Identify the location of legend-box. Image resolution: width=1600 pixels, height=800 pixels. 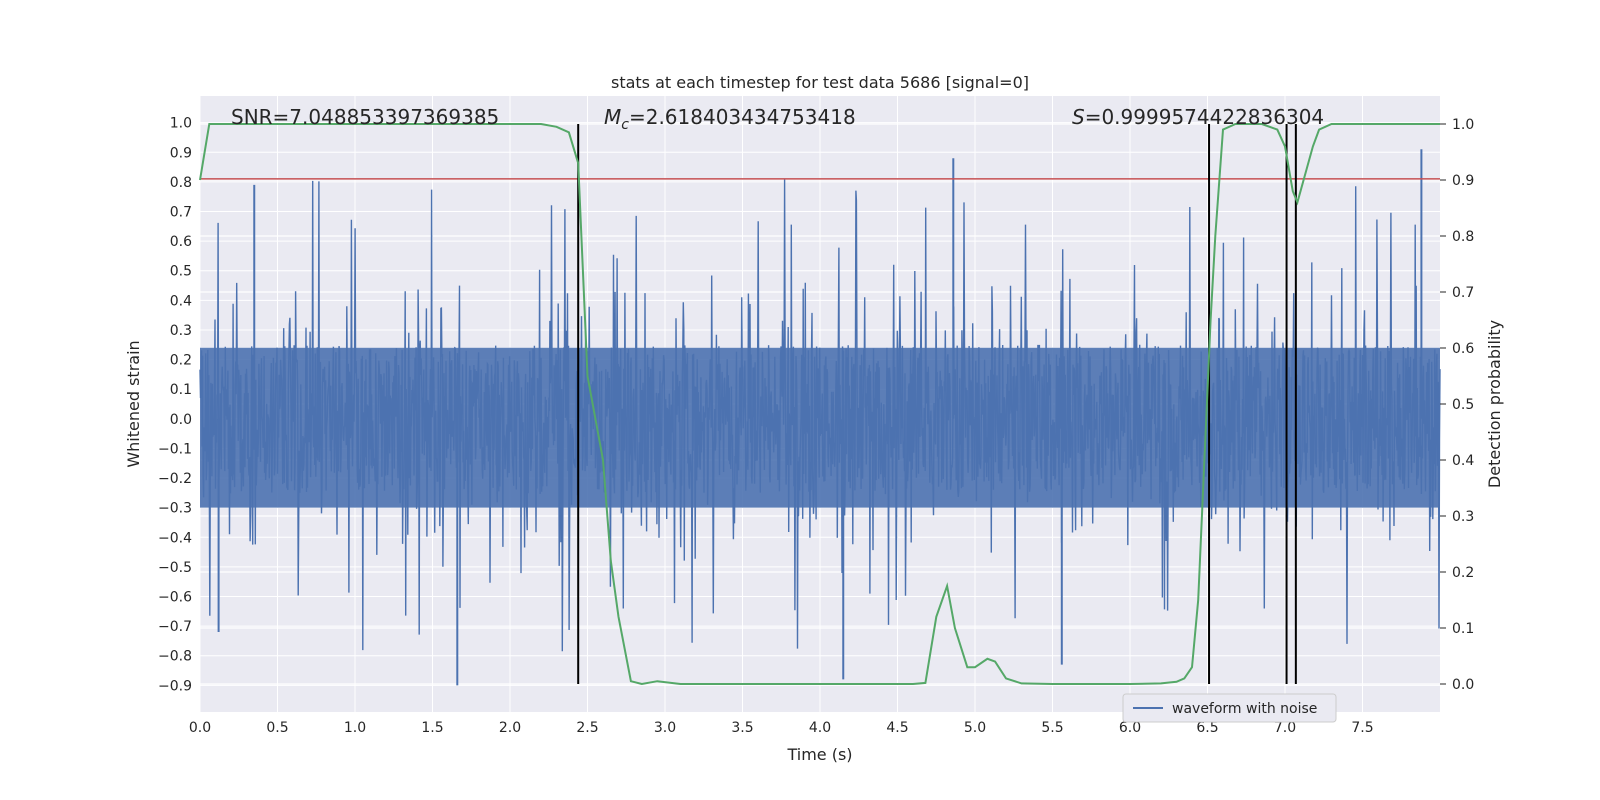
(1229, 708).